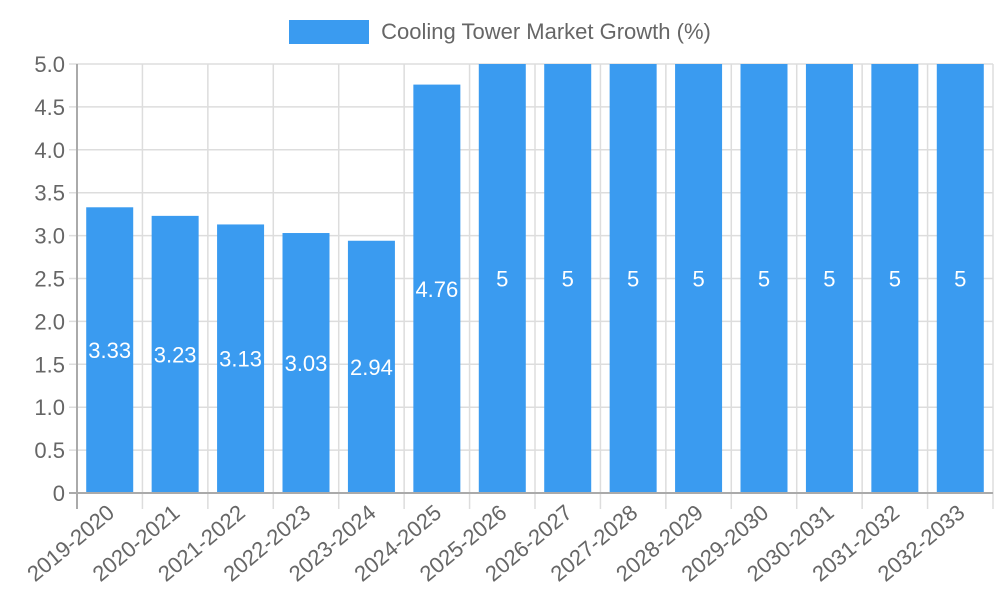 The width and height of the screenshot is (1000, 600). I want to click on y-tick-label: 3.5, so click(49, 193).